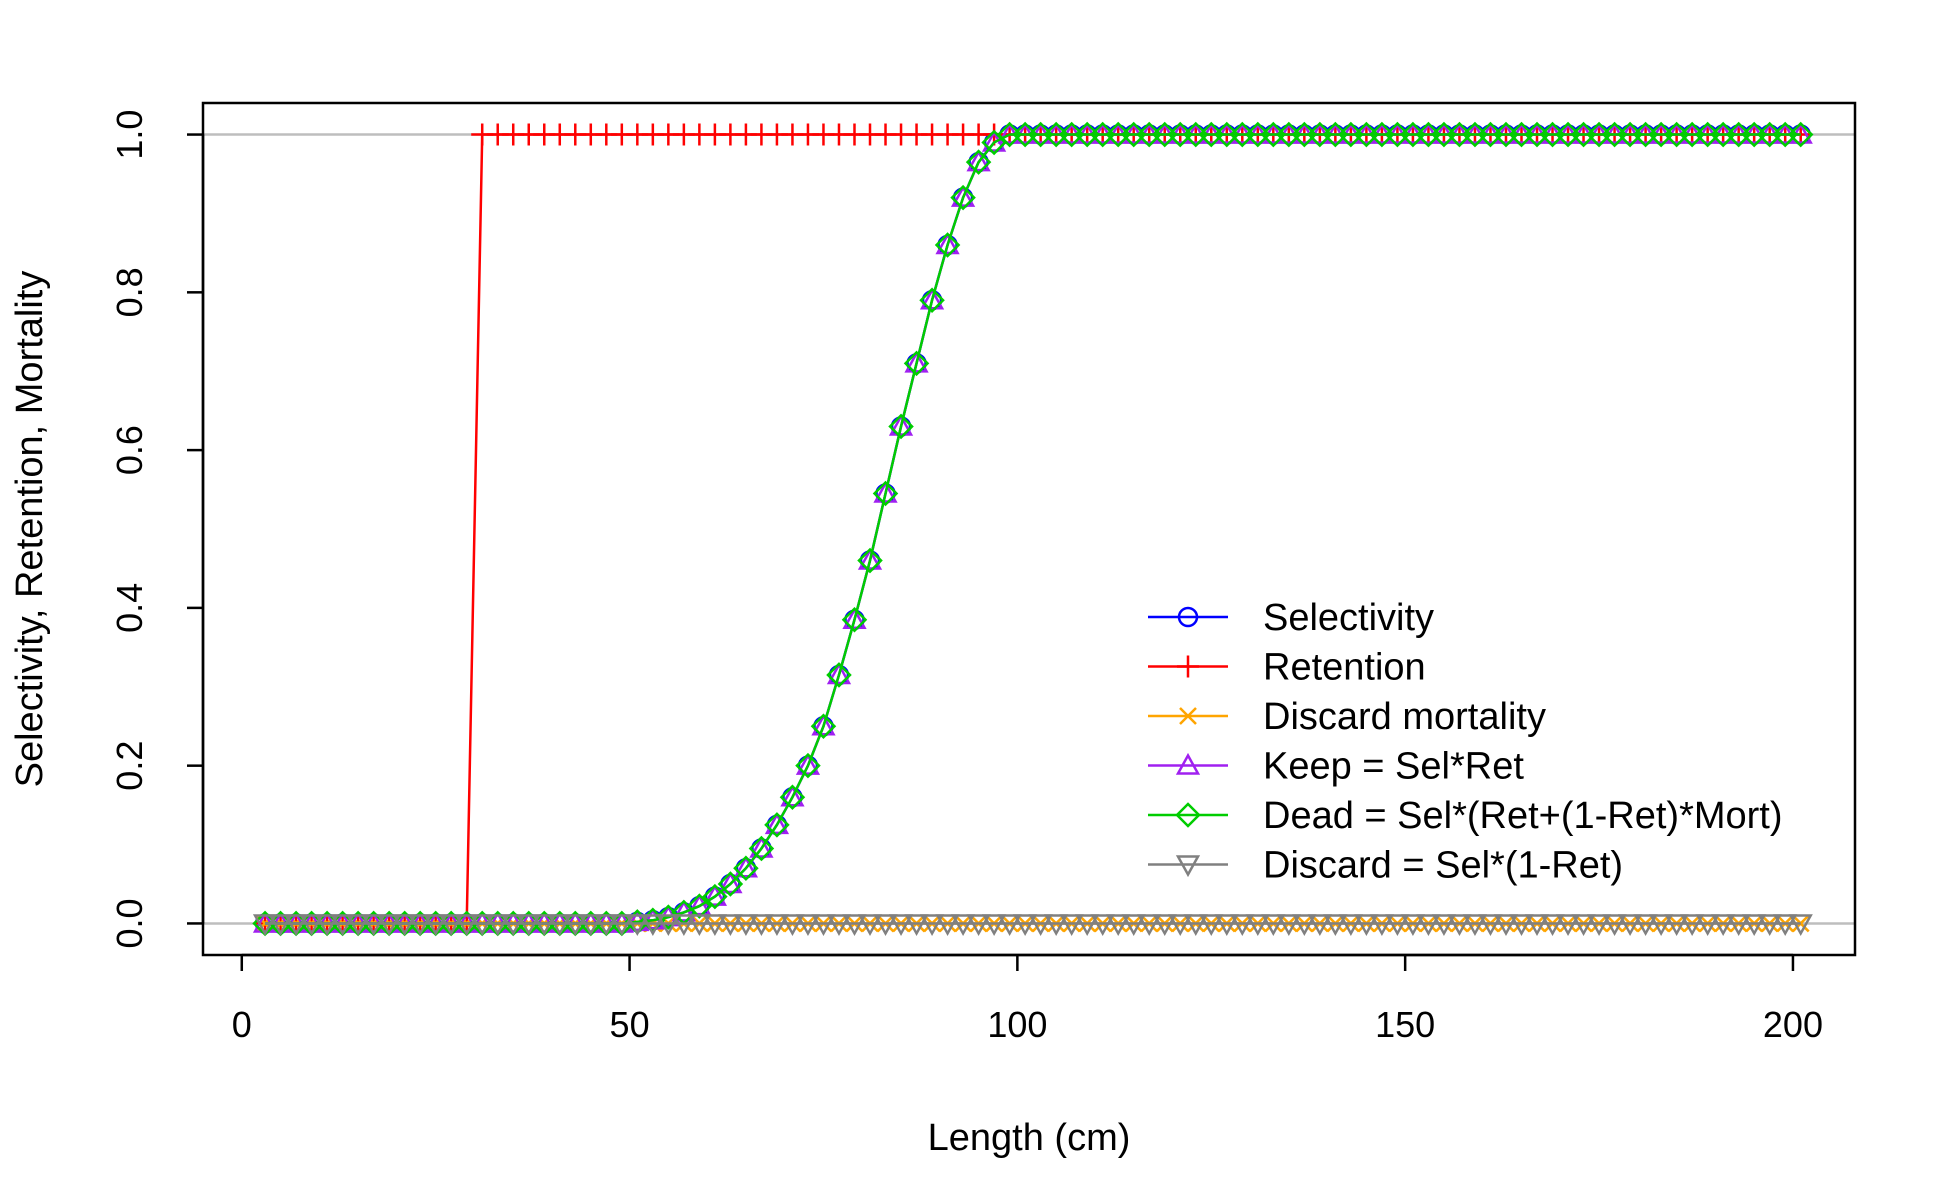 The height and width of the screenshot is (1200, 1950). Describe the element at coordinates (1793, 1024) in the screenshot. I see `x-tick-label: 200` at that location.